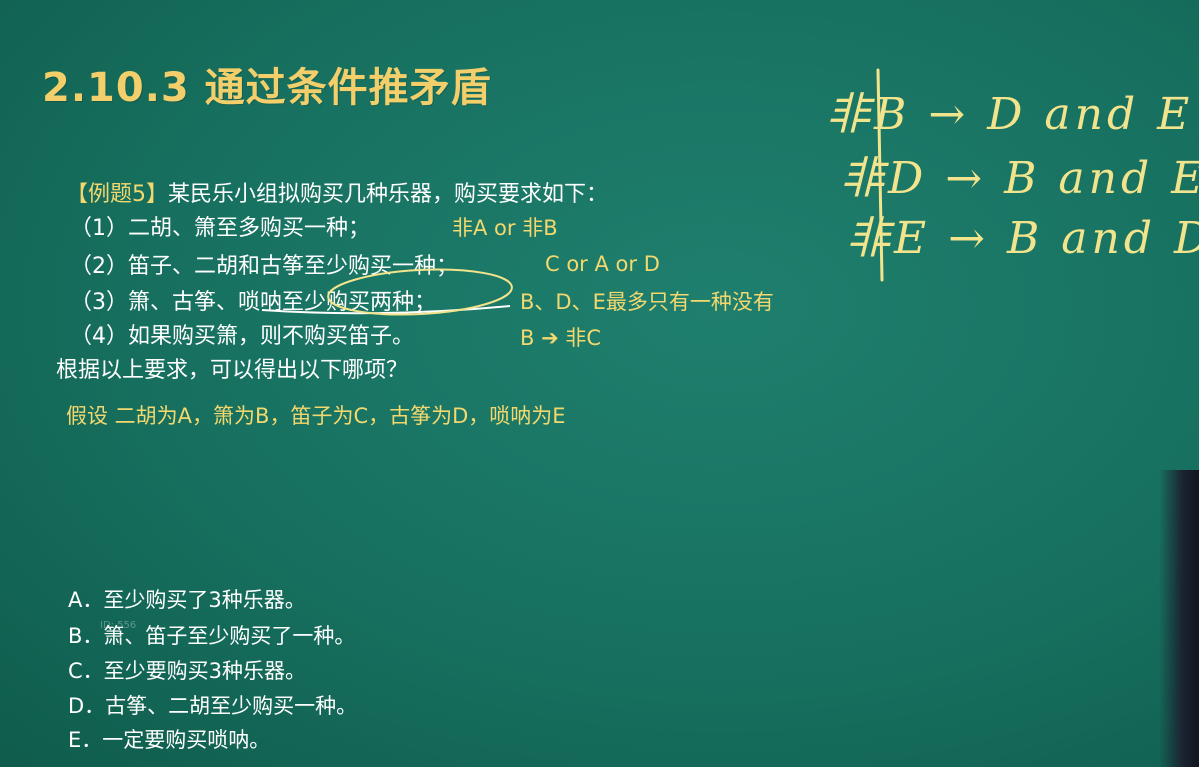 The height and width of the screenshot is (767, 1199). I want to click on watermark: ID: 556, so click(118, 625).